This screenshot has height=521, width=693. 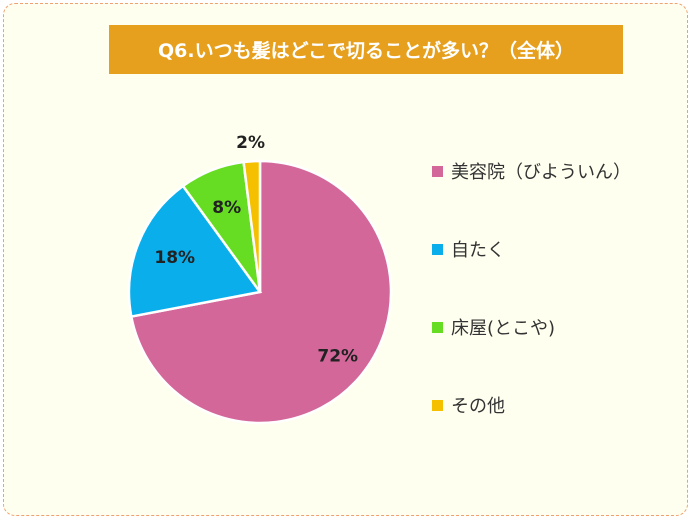 What do you see at coordinates (478, 250) in the screenshot?
I see `legend-label: 自たく` at bounding box center [478, 250].